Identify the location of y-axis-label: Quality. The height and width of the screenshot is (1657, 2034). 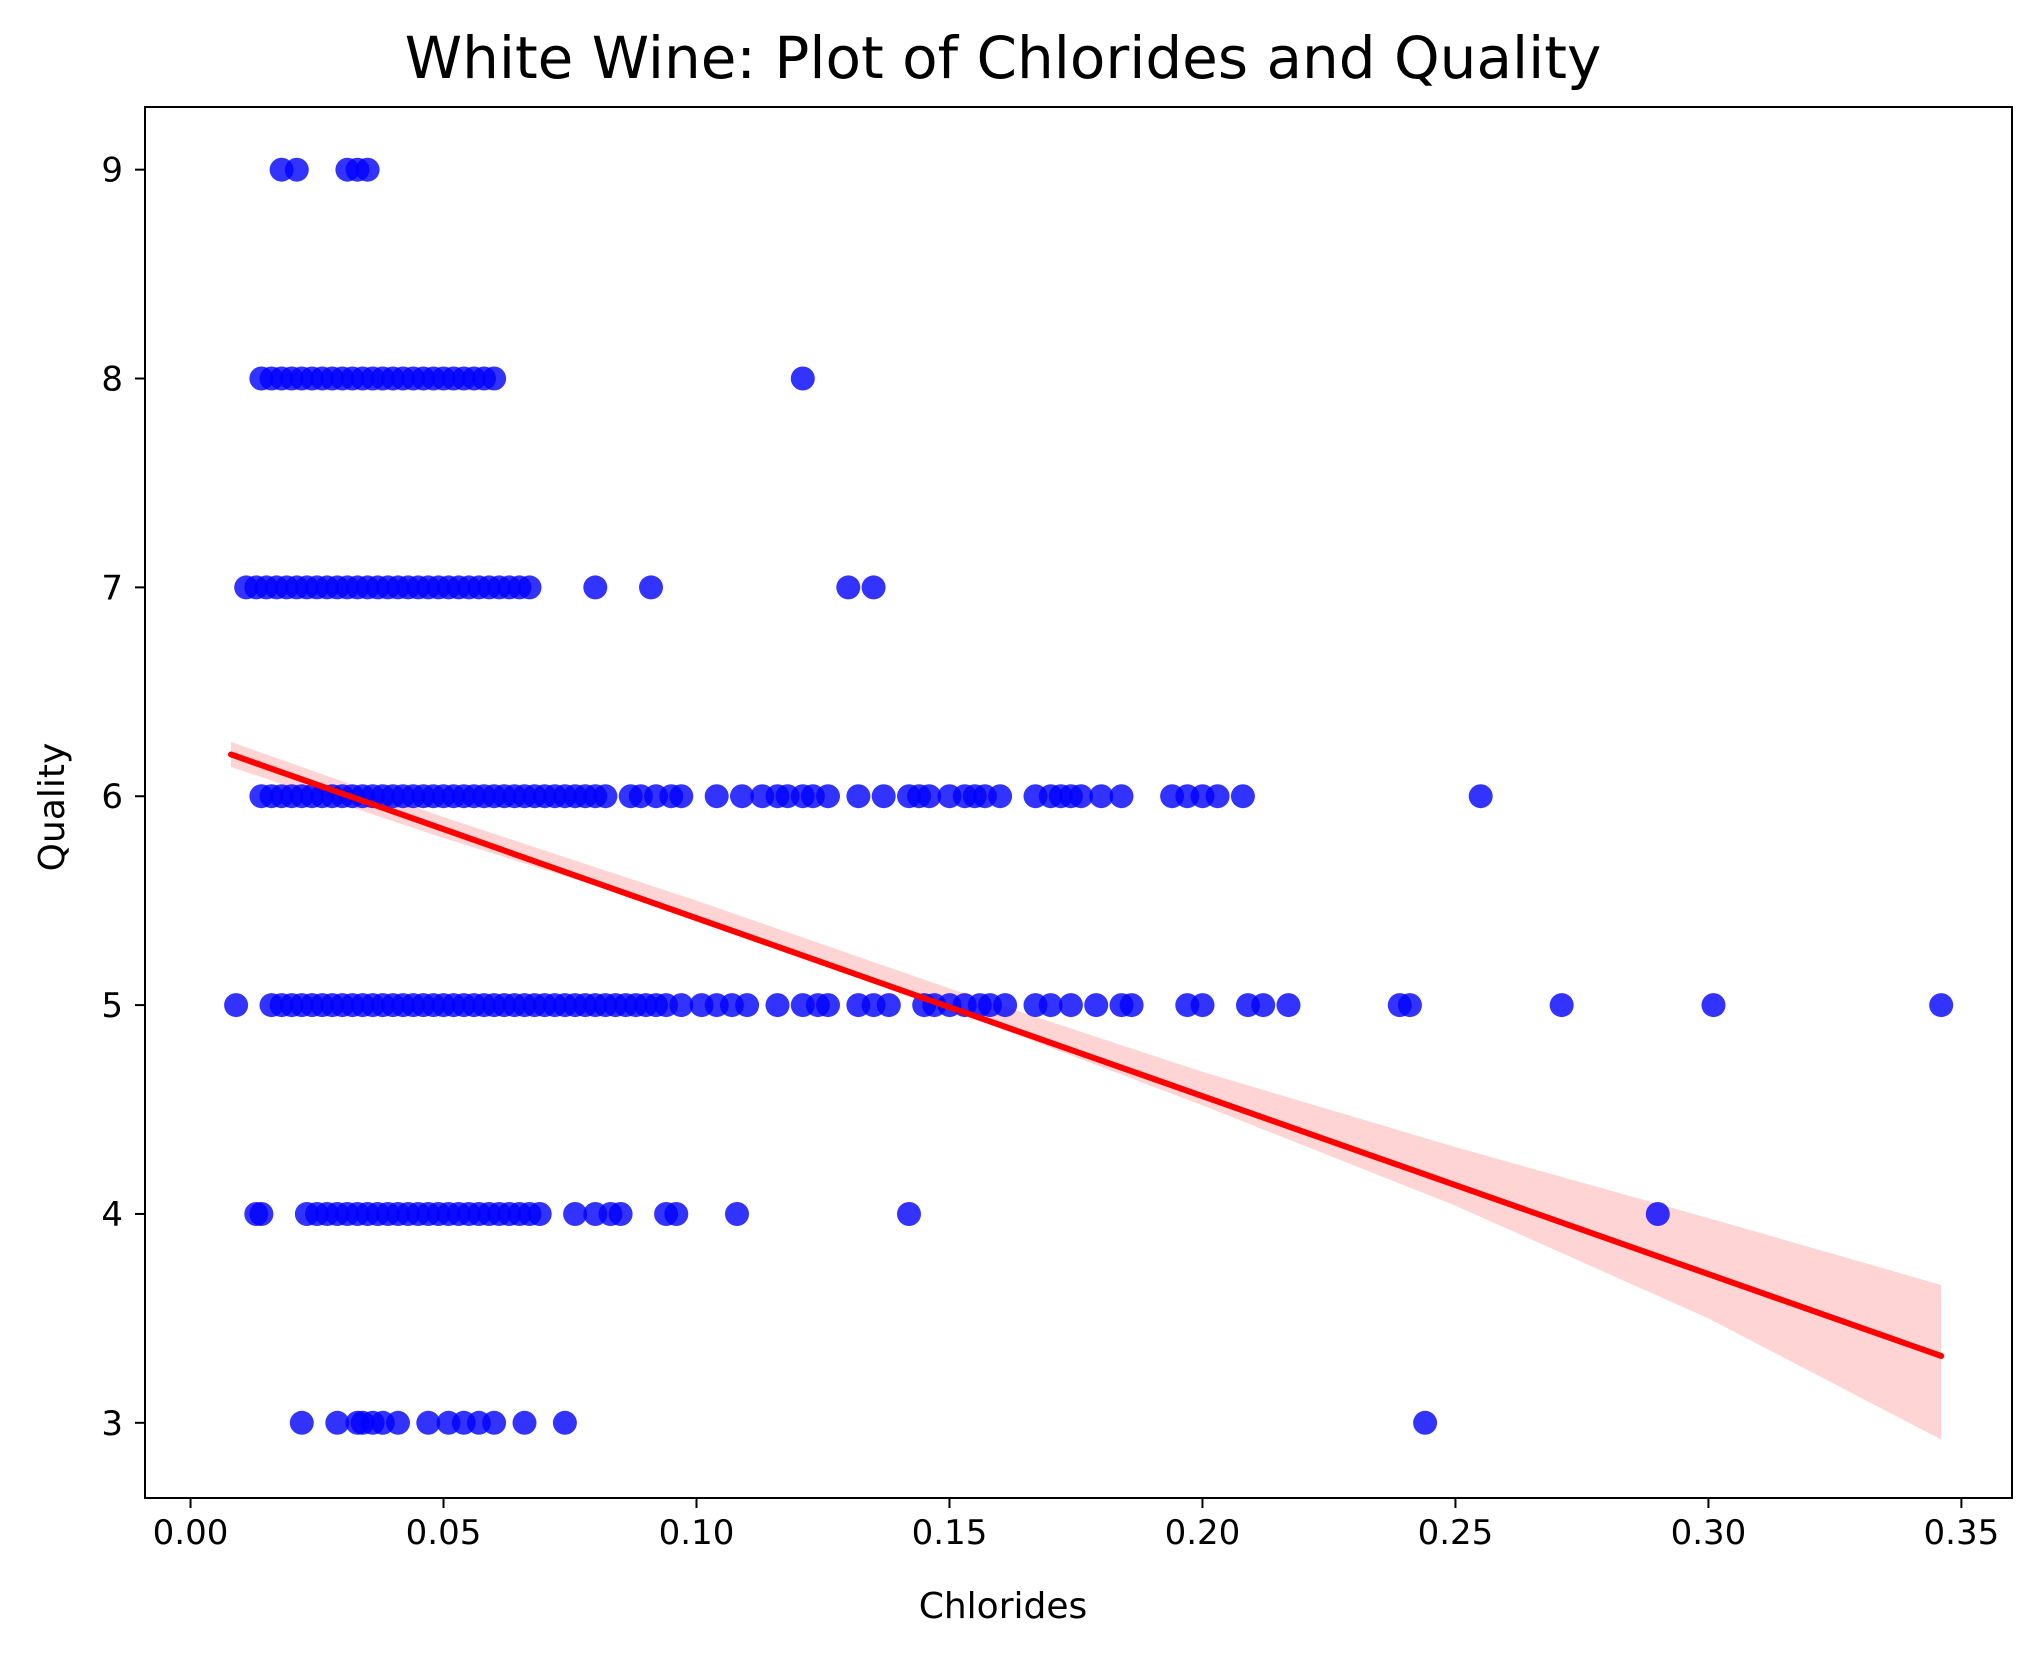
(52, 807).